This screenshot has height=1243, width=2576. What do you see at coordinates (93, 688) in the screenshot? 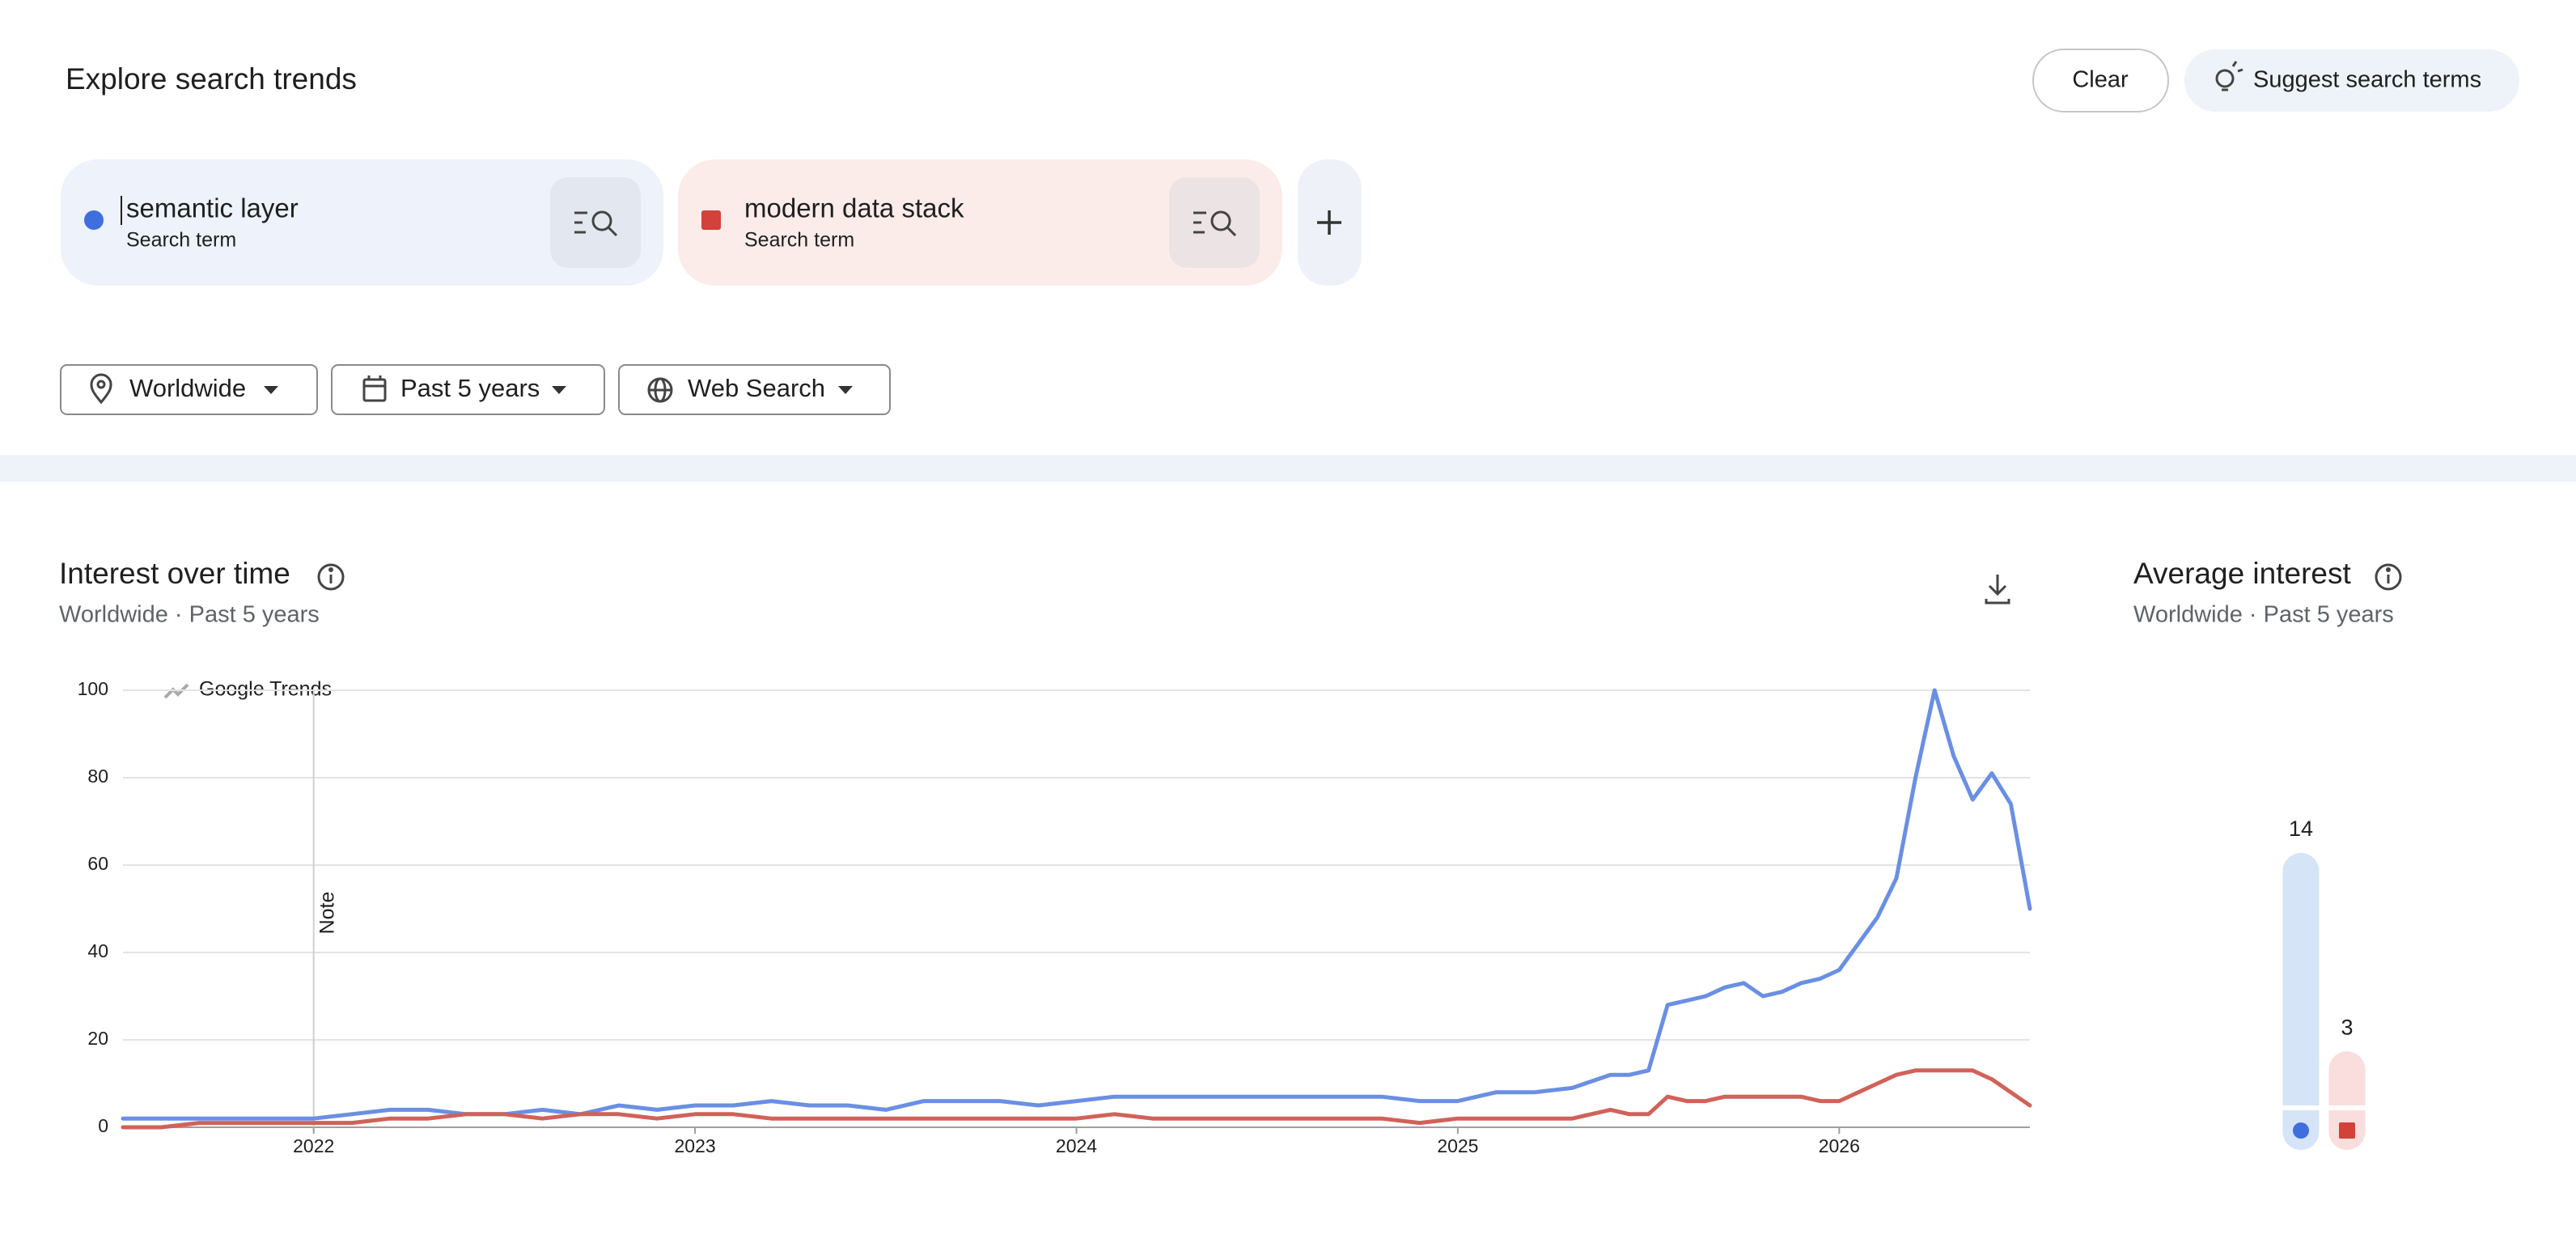
I see `y-tick-label: 100` at bounding box center [93, 688].